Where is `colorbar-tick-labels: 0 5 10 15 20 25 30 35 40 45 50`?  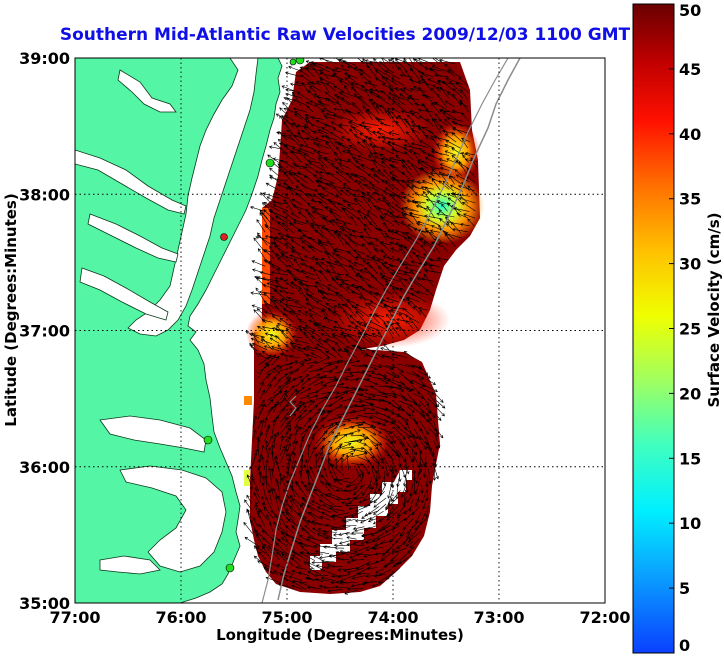
colorbar-tick-labels: 0 5 10 15 20 25 30 35 40 45 50 is located at coordinates (685, 328).